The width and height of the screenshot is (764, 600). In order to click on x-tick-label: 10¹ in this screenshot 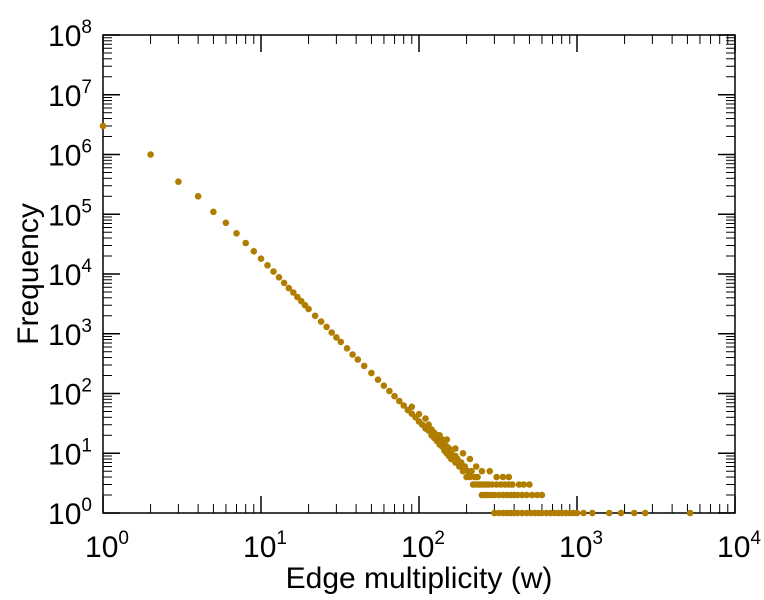, I will do `click(265, 546)`.